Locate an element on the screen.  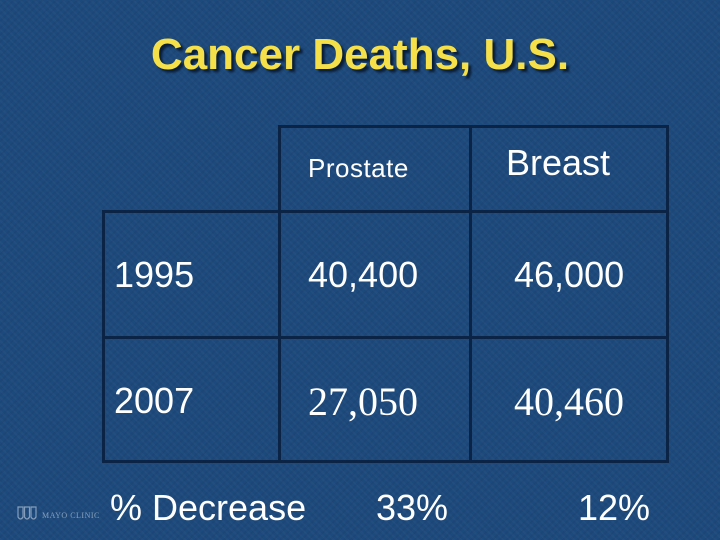
mayo-shield-icon is located at coordinates (27, 513).